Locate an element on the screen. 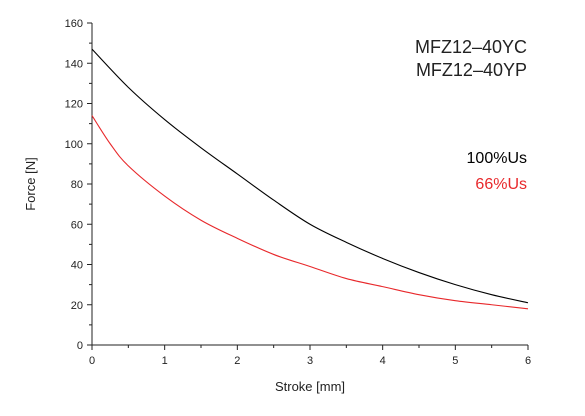 This screenshot has width=585, height=416. x-tick-label: 5 is located at coordinates (455, 361).